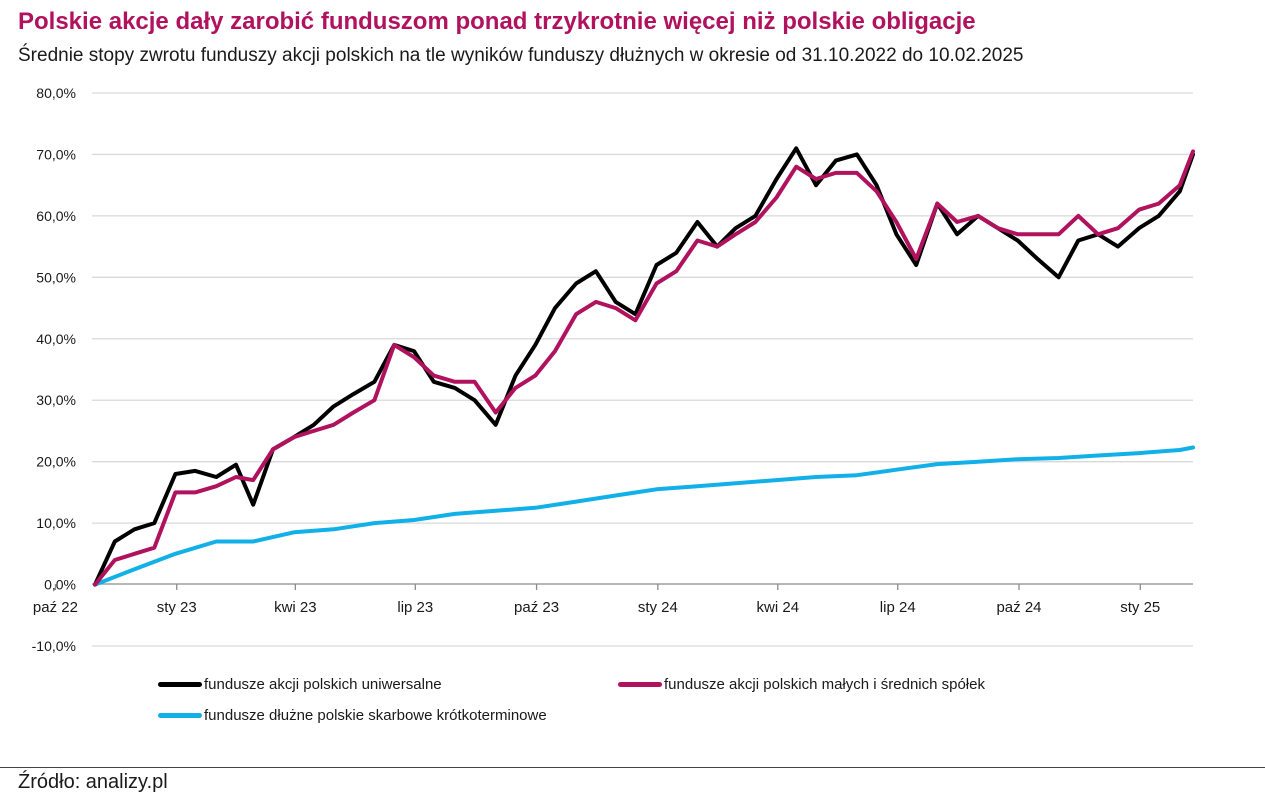 Image resolution: width=1265 pixels, height=802 pixels. What do you see at coordinates (56, 462) in the screenshot?
I see `y-tick-label: 20,0%` at bounding box center [56, 462].